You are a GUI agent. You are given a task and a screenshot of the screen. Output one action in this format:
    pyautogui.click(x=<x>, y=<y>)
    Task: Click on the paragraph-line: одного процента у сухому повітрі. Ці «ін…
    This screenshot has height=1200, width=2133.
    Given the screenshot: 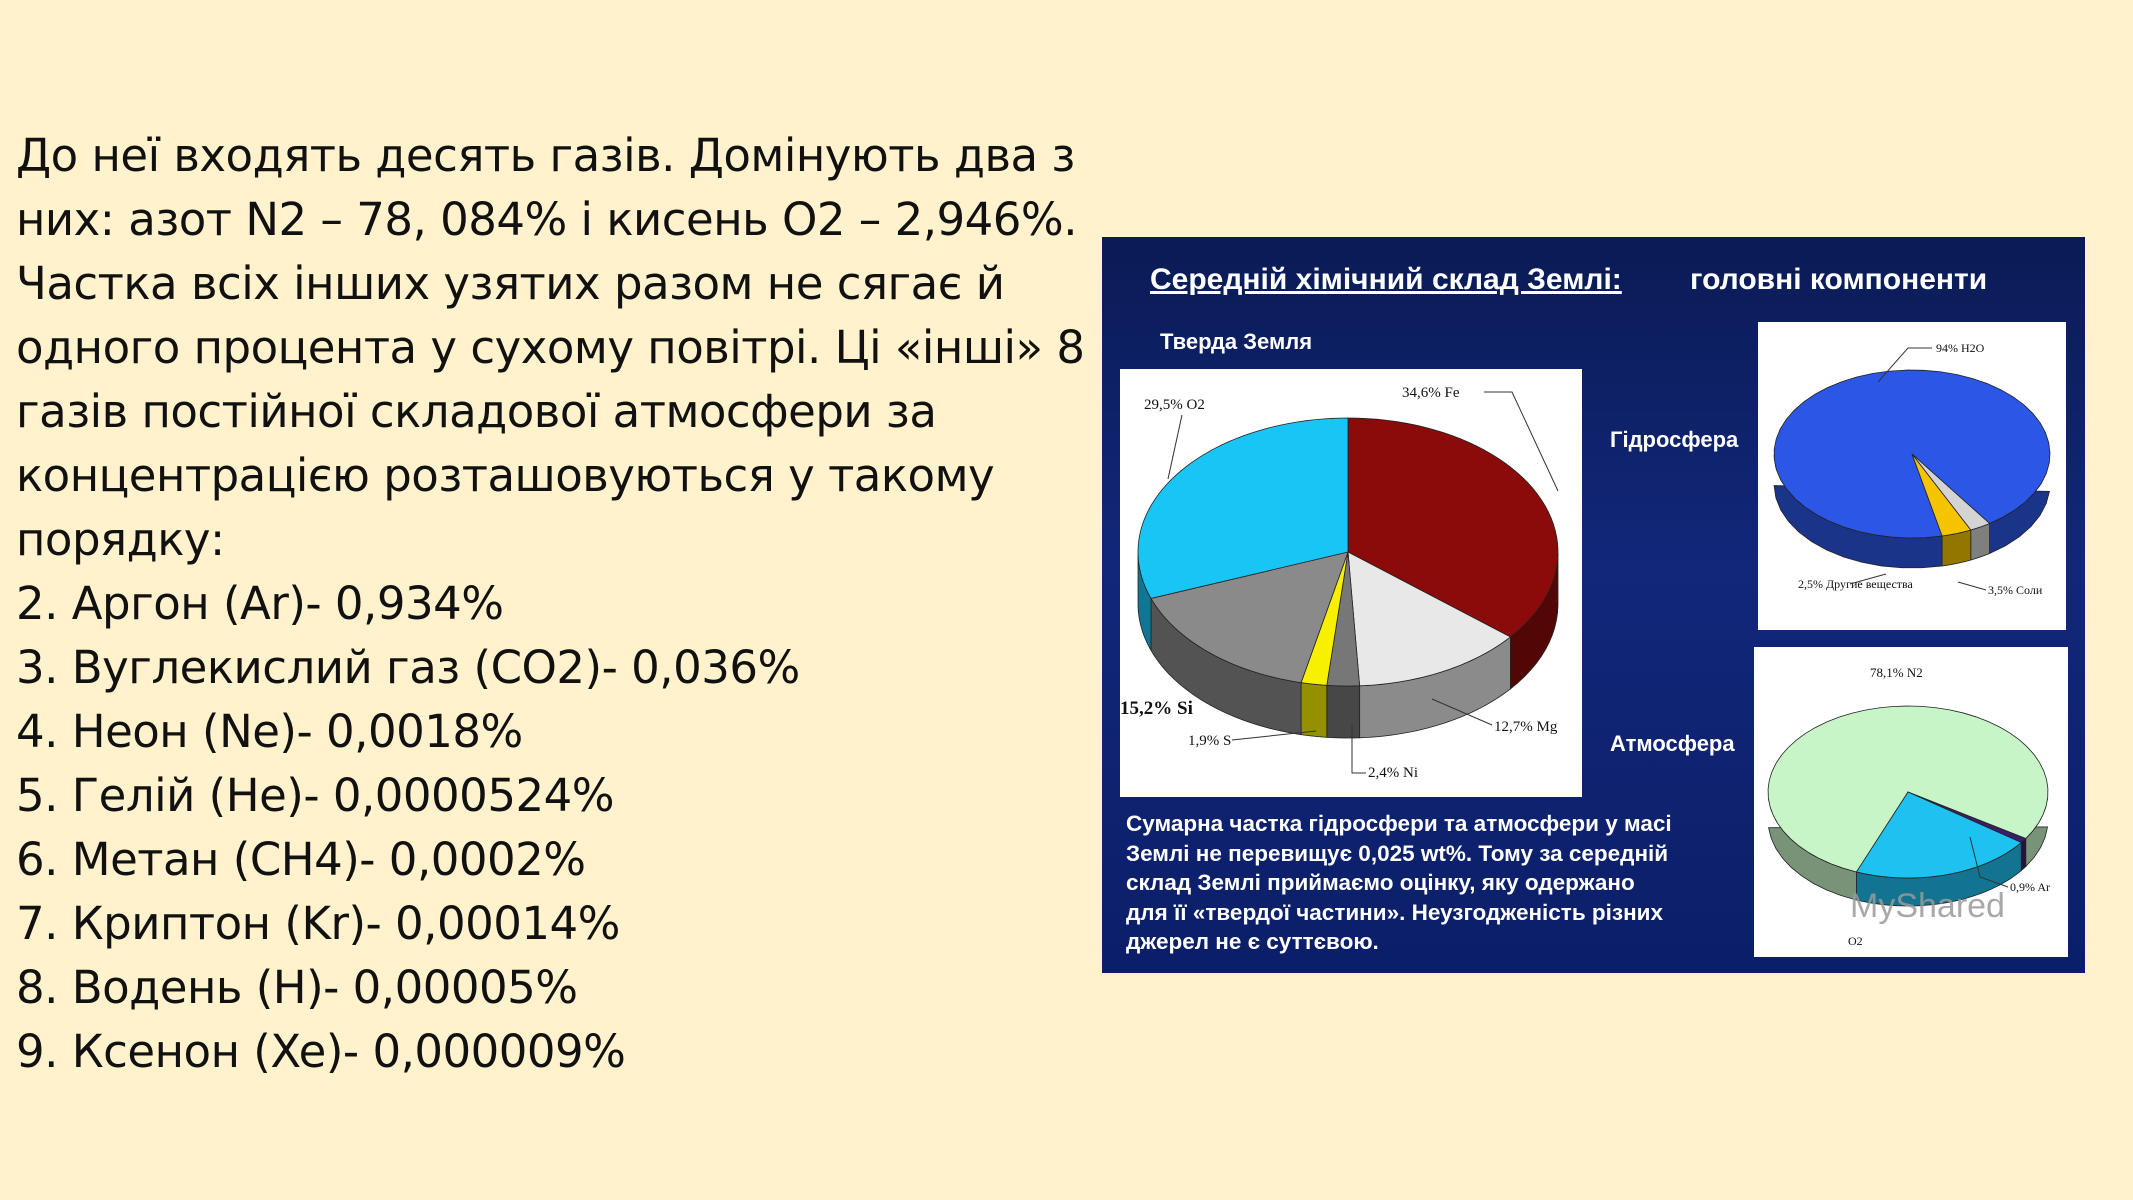 What is the action you would take?
    pyautogui.click(x=550, y=347)
    